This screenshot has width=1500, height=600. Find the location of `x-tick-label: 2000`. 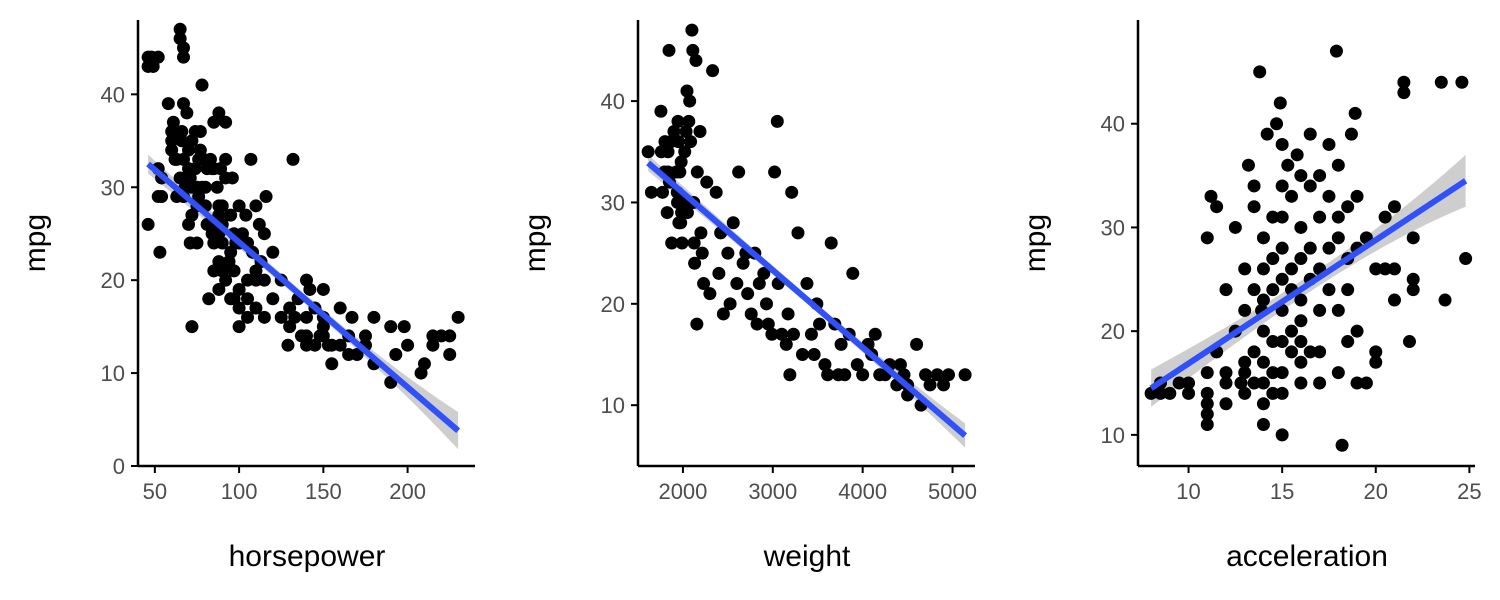

x-tick-label: 2000 is located at coordinates (682, 491).